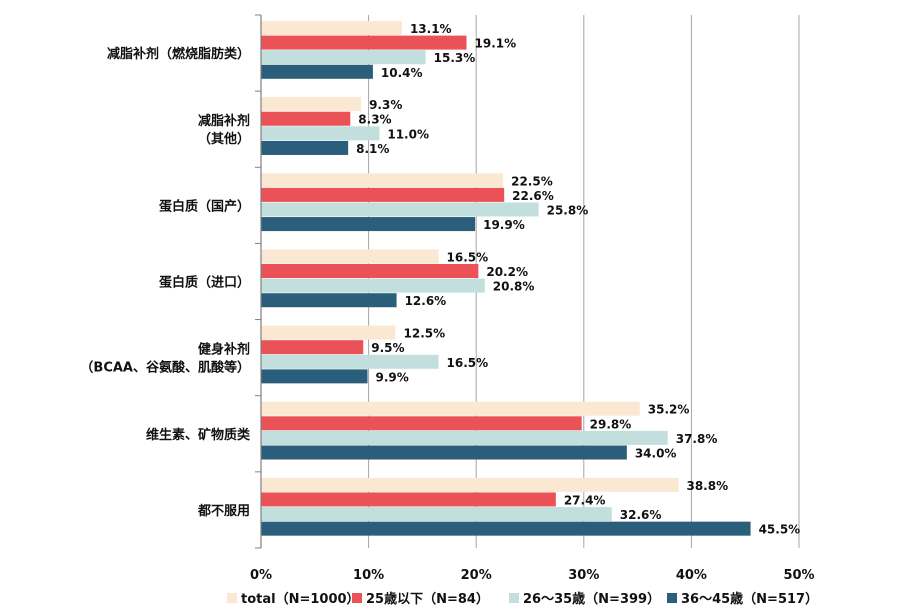 The image size is (900, 615). Describe the element at coordinates (583, 575) in the screenshot. I see `x-tick-label: 30%` at that location.